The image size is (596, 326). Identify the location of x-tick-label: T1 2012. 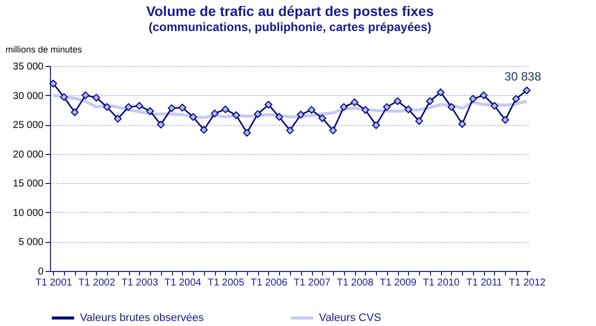
(527, 283).